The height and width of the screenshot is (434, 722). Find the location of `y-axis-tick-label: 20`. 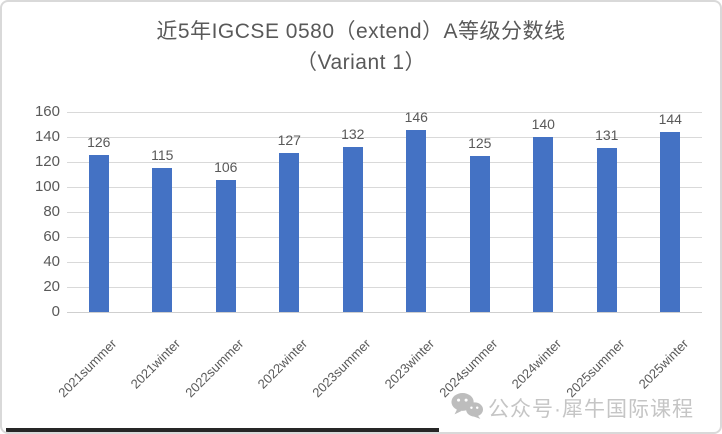

y-axis-tick-label: 20 is located at coordinates (51, 286).